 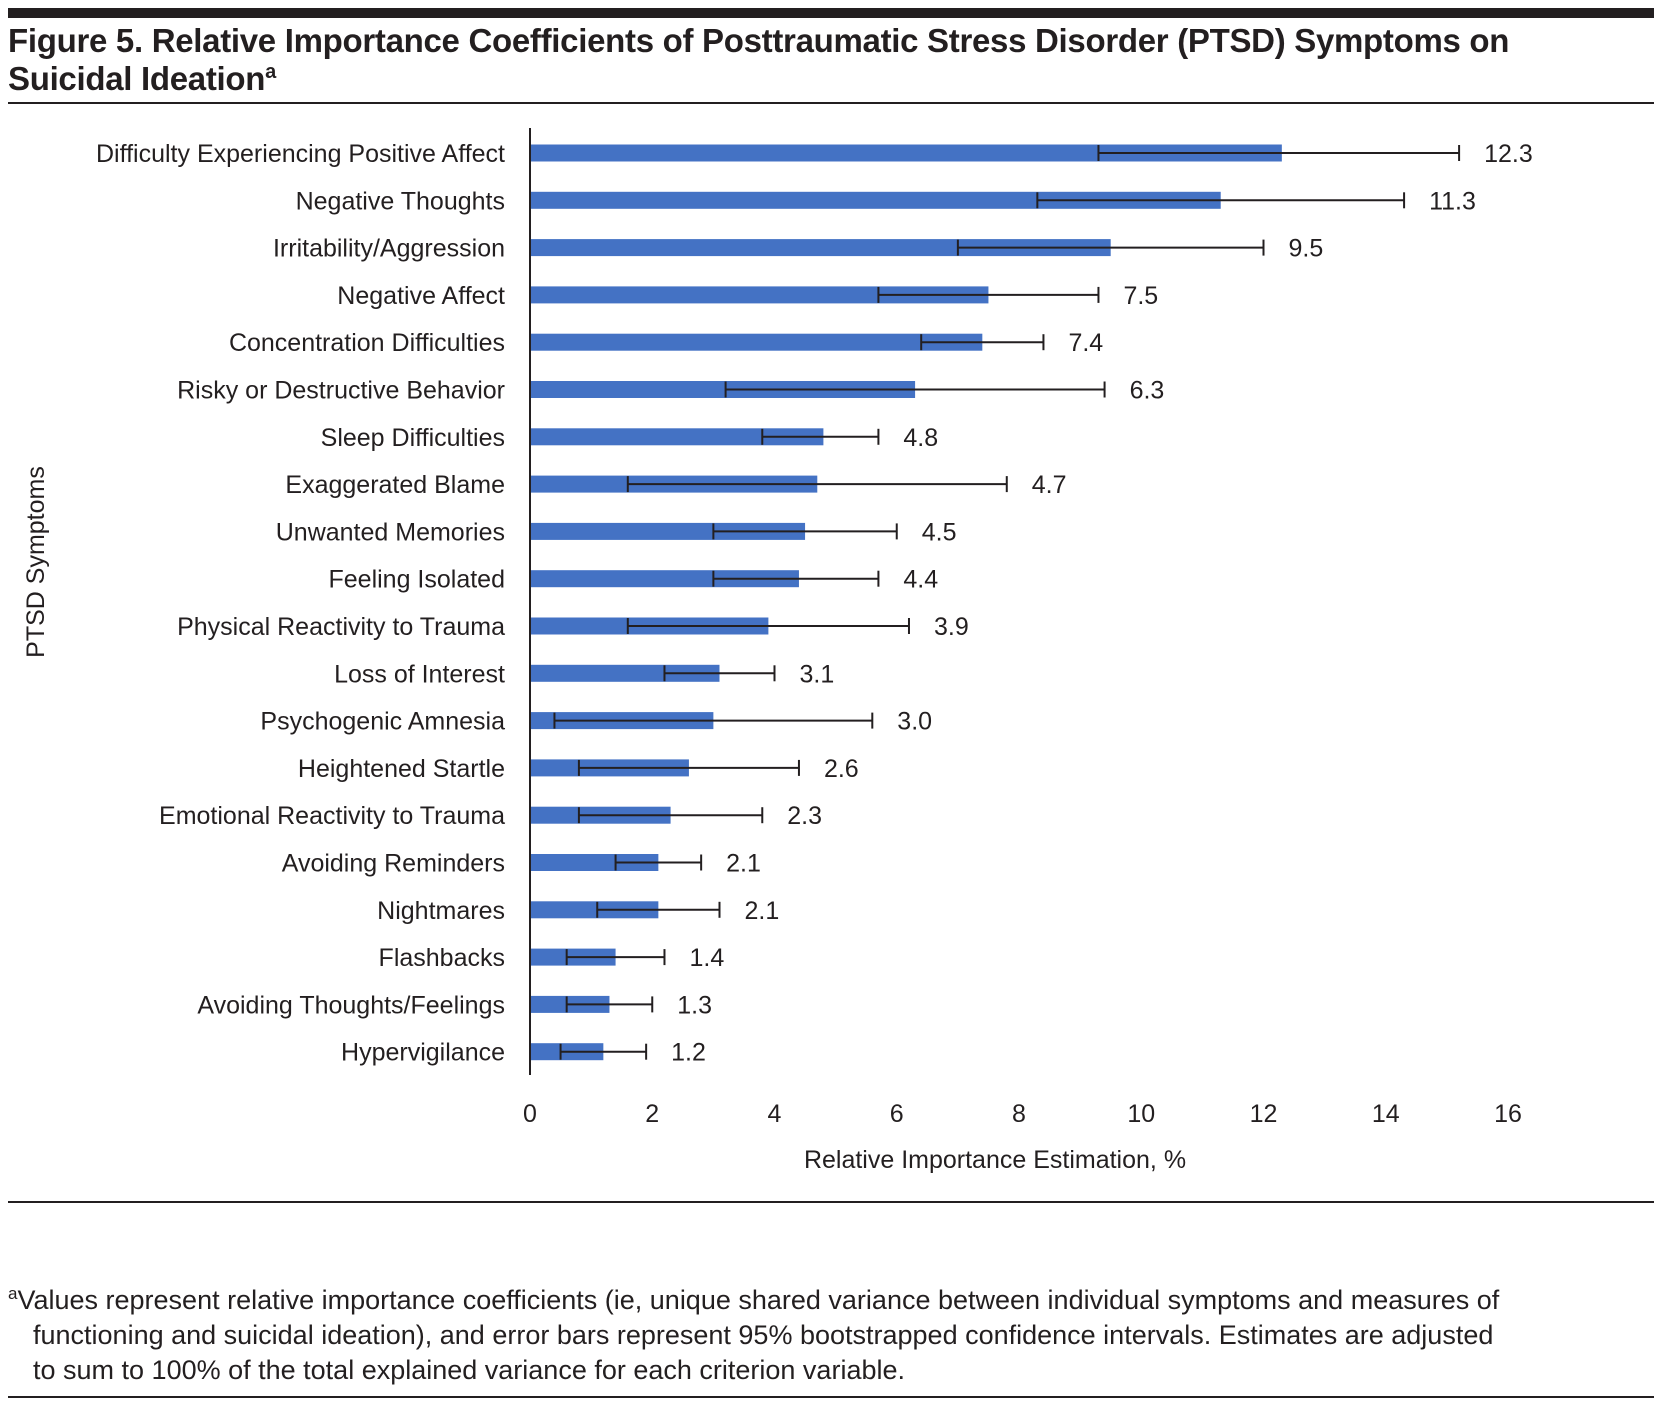 What do you see at coordinates (13, 1293) in the screenshot?
I see `footnote-marker: a` at bounding box center [13, 1293].